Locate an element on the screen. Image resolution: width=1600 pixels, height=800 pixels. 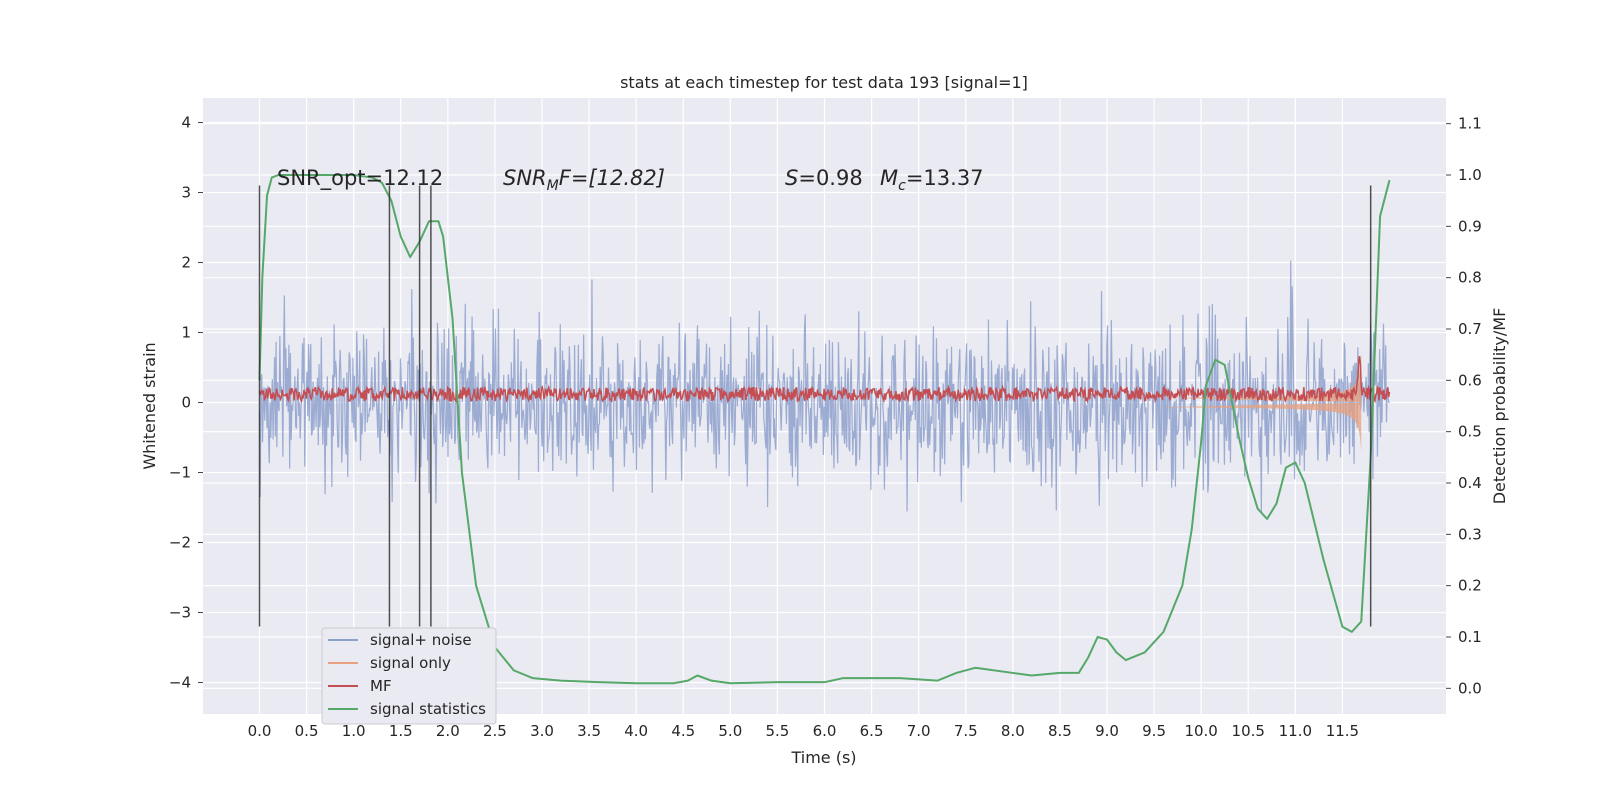
x-tick-label: 2.5 is located at coordinates (495, 731).